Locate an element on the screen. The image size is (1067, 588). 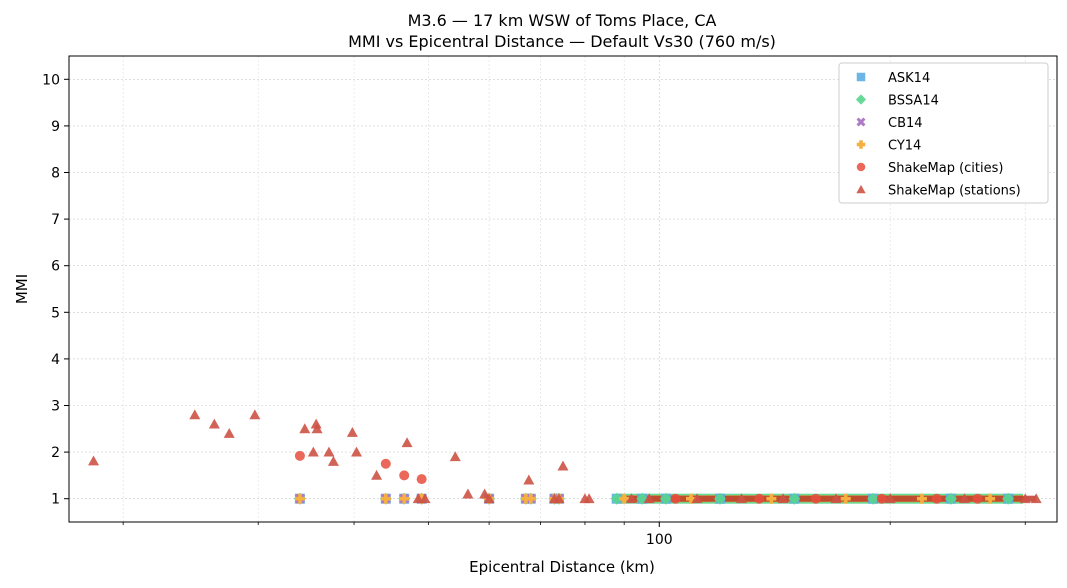
legend-marker-bssa14 is located at coordinates (861, 99).